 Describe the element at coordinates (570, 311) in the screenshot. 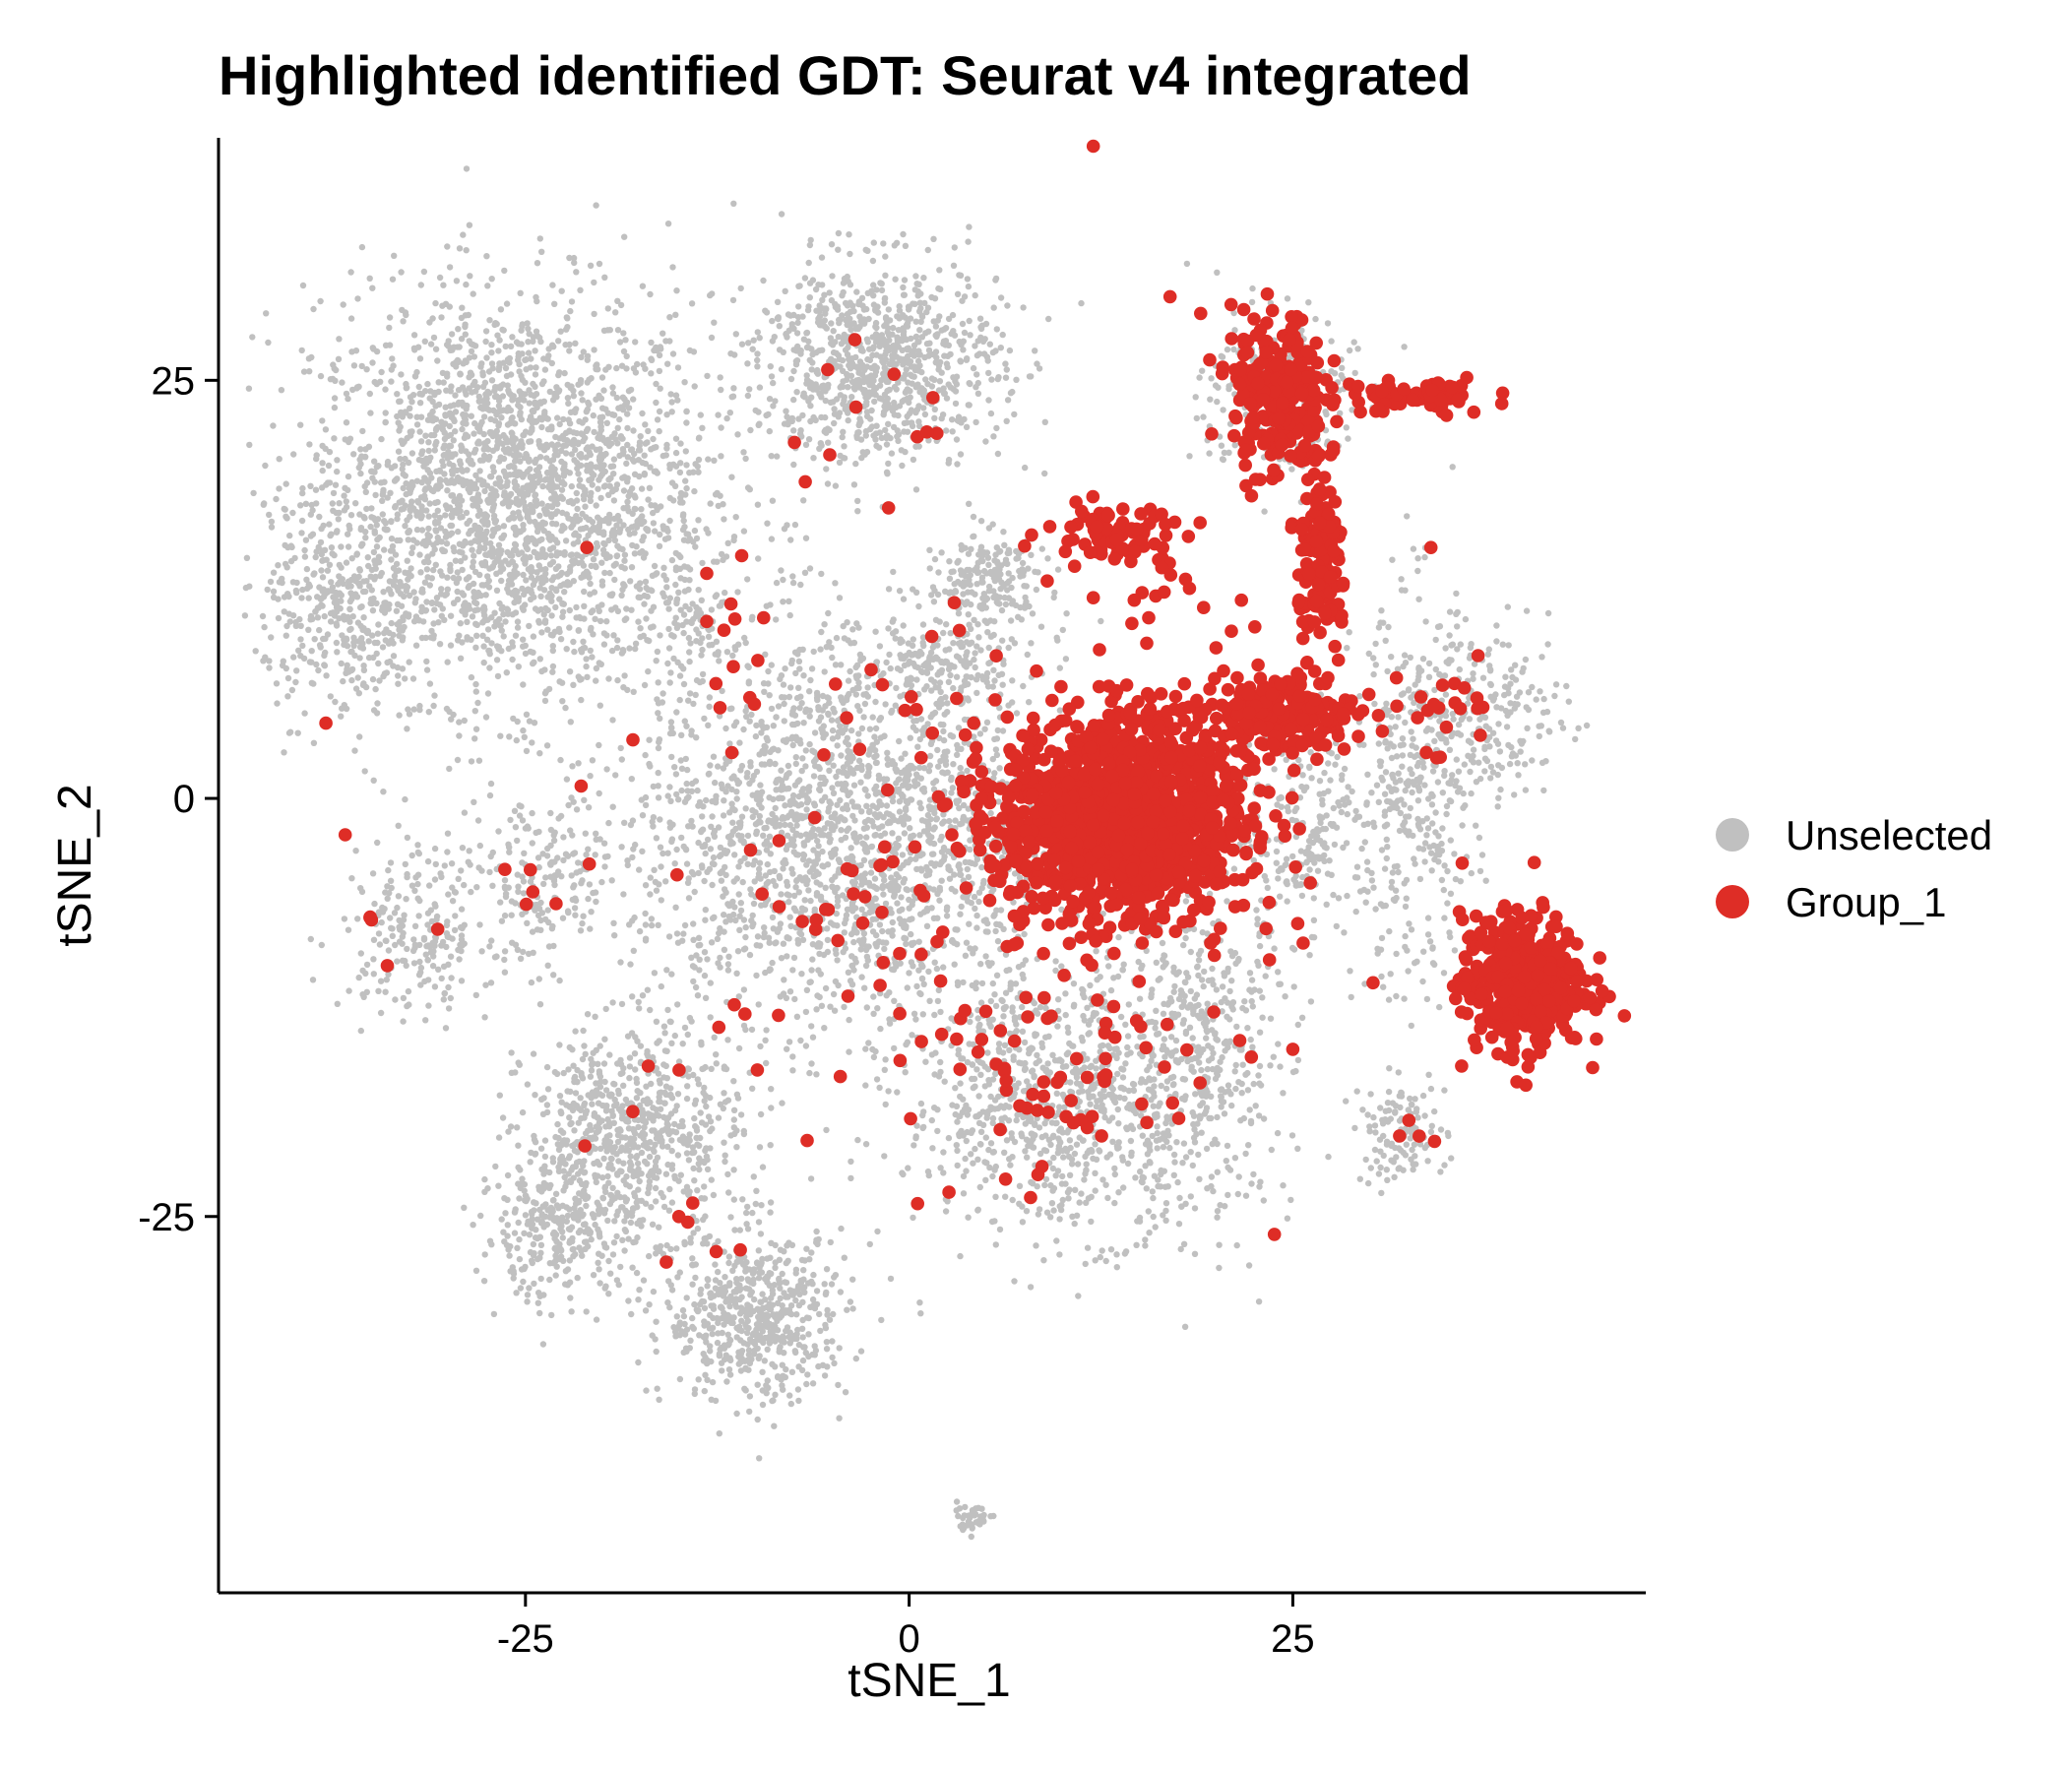

I see `point-unselected-1975` at that location.